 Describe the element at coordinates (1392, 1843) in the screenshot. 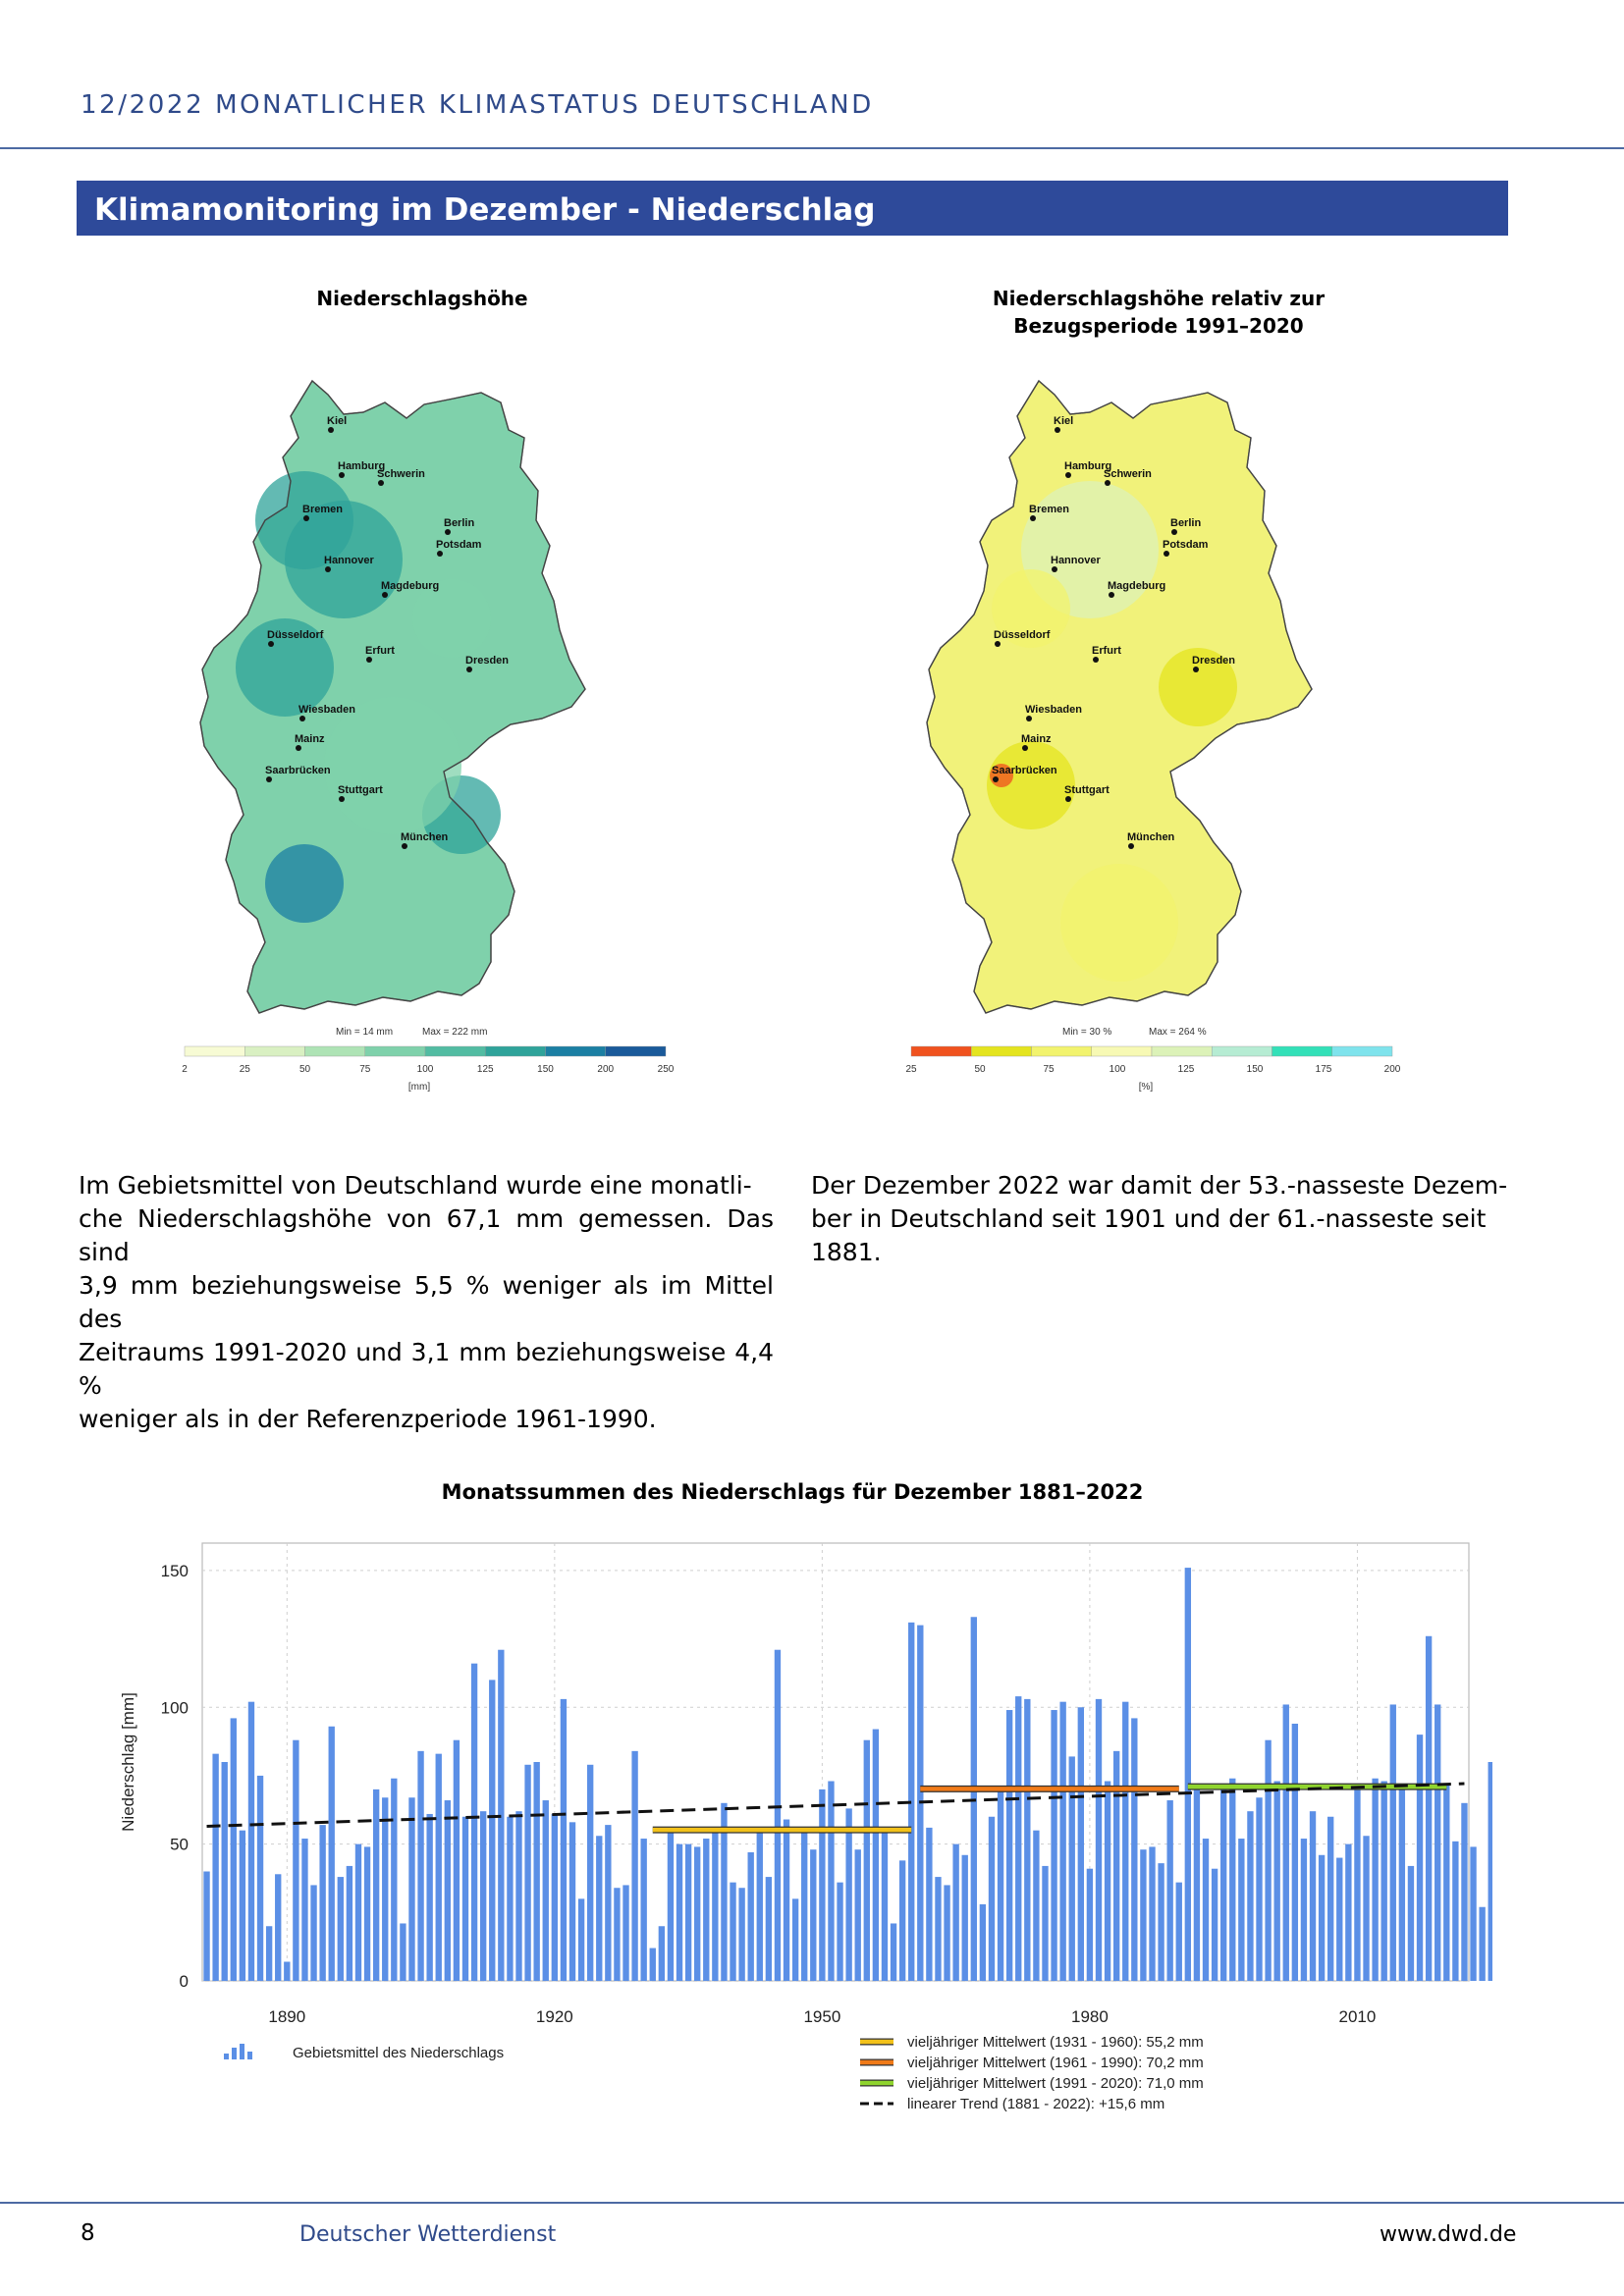

I see `bar-2014` at that location.